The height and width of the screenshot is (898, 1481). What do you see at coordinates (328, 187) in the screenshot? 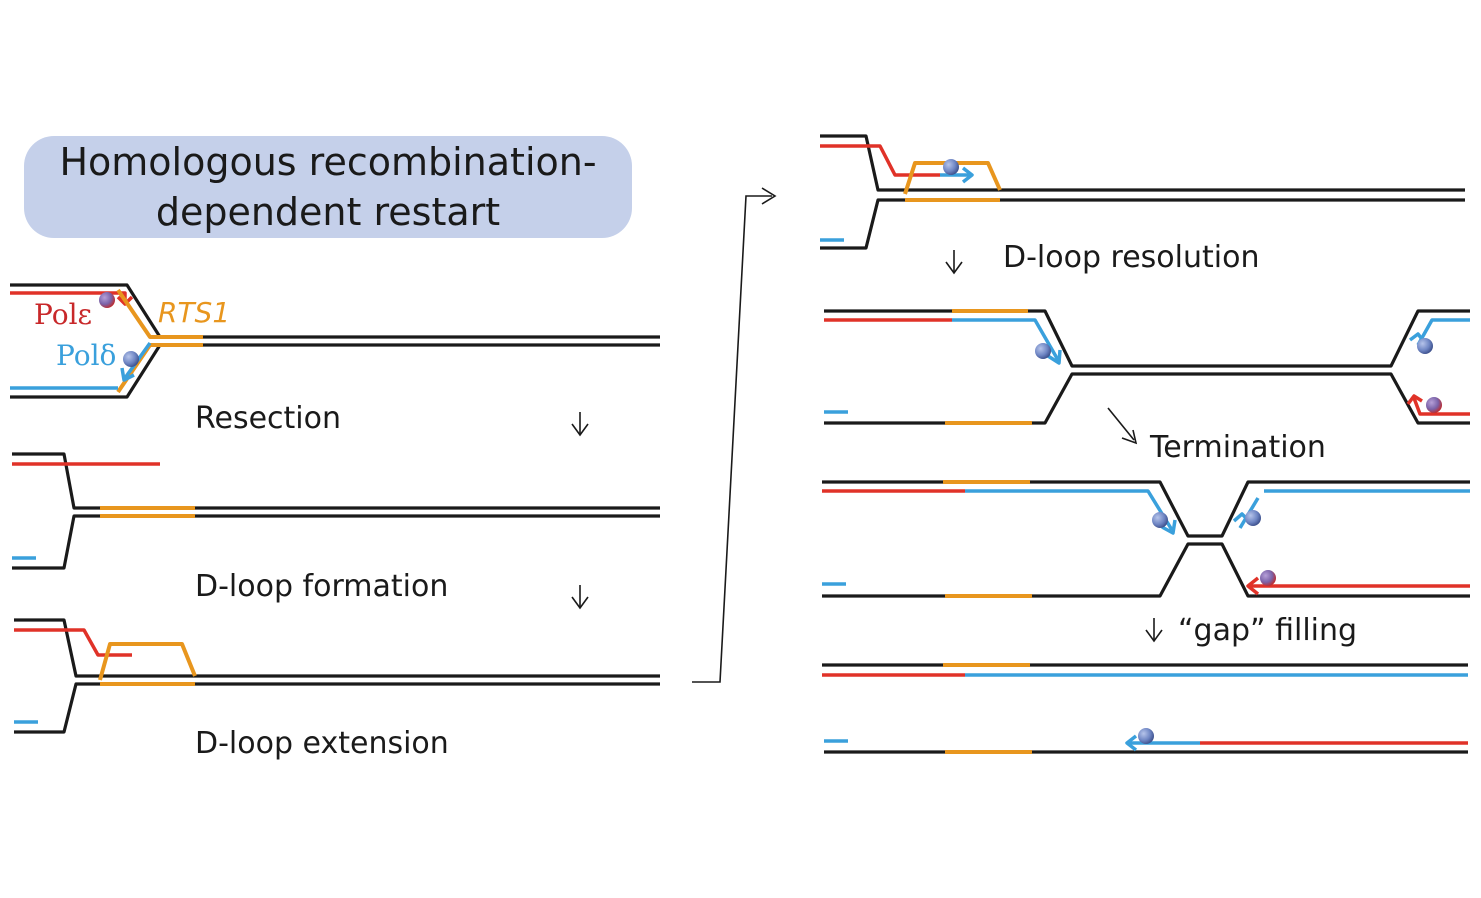
I see `title-box` at bounding box center [328, 187].